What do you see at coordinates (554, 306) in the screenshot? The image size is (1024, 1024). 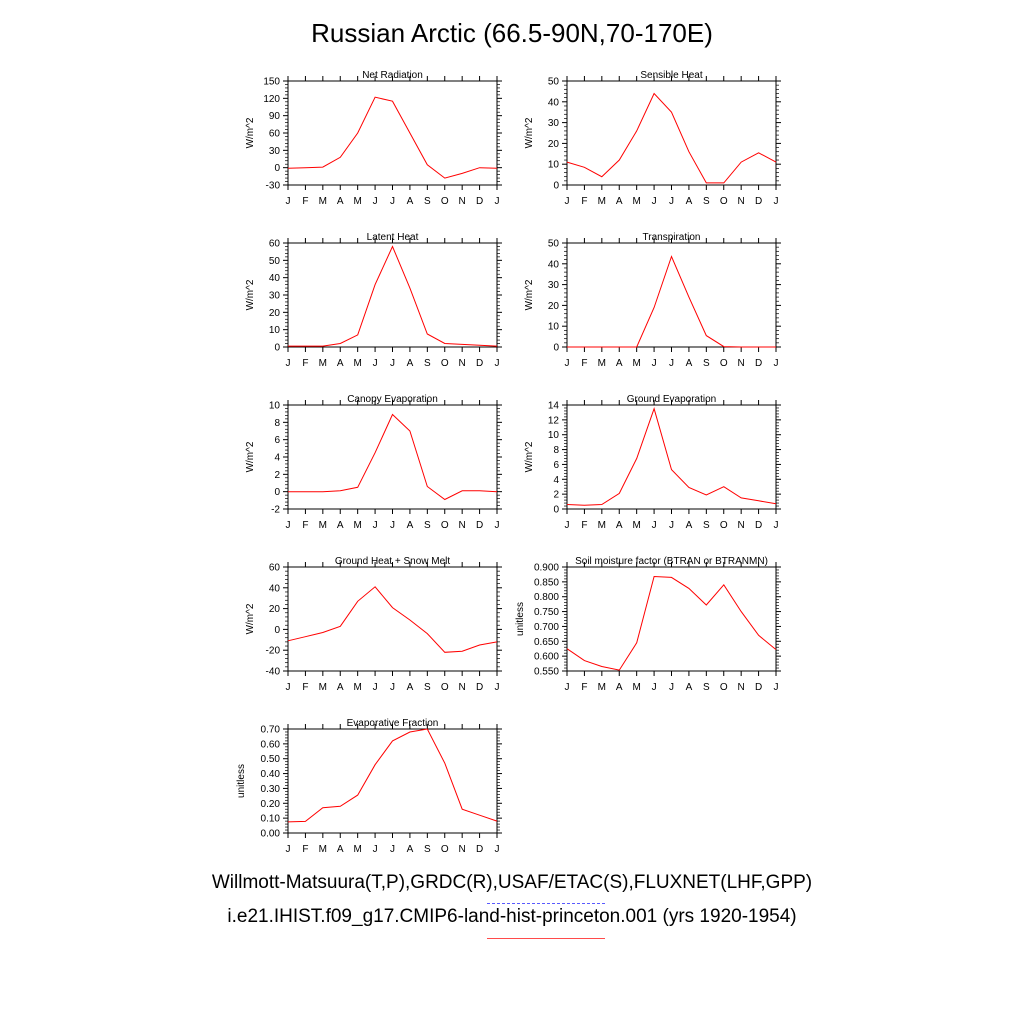 I see `y-tick-label: 20` at bounding box center [554, 306].